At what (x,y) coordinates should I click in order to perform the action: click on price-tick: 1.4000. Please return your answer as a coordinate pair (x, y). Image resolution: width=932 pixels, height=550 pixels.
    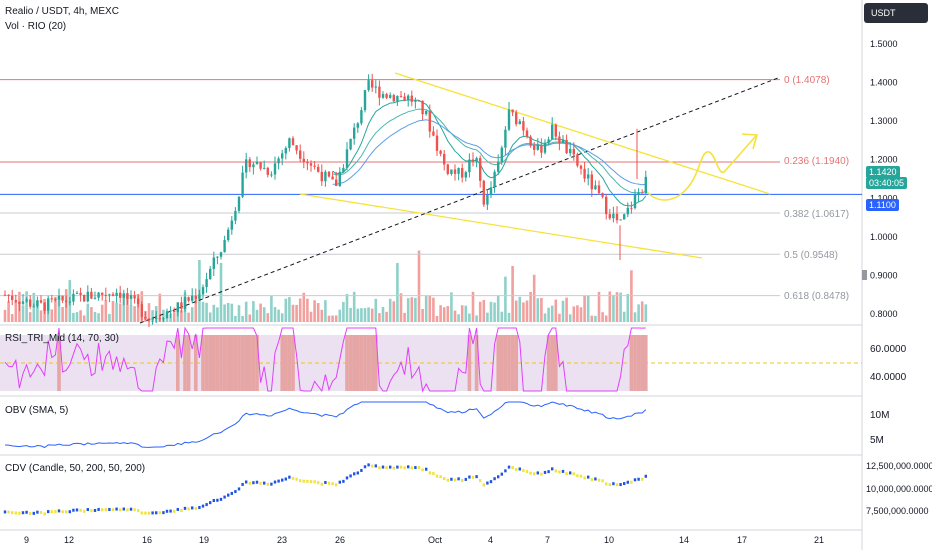
    Looking at the image, I should click on (884, 83).